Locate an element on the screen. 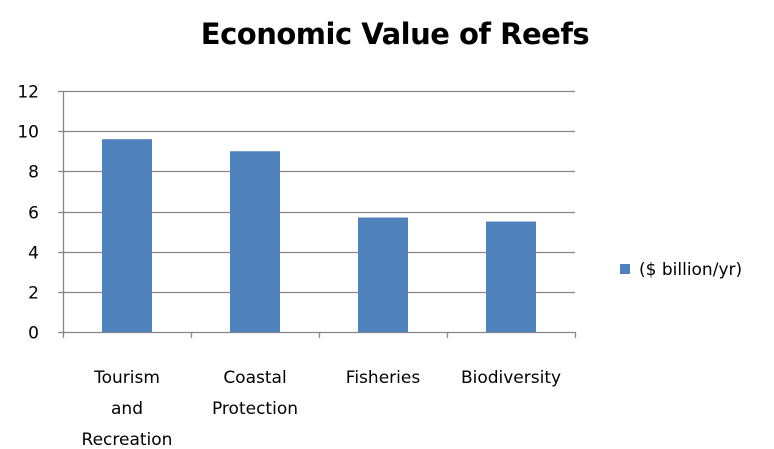 This screenshot has width=774, height=449. y-tick-label: 4 is located at coordinates (33, 254).